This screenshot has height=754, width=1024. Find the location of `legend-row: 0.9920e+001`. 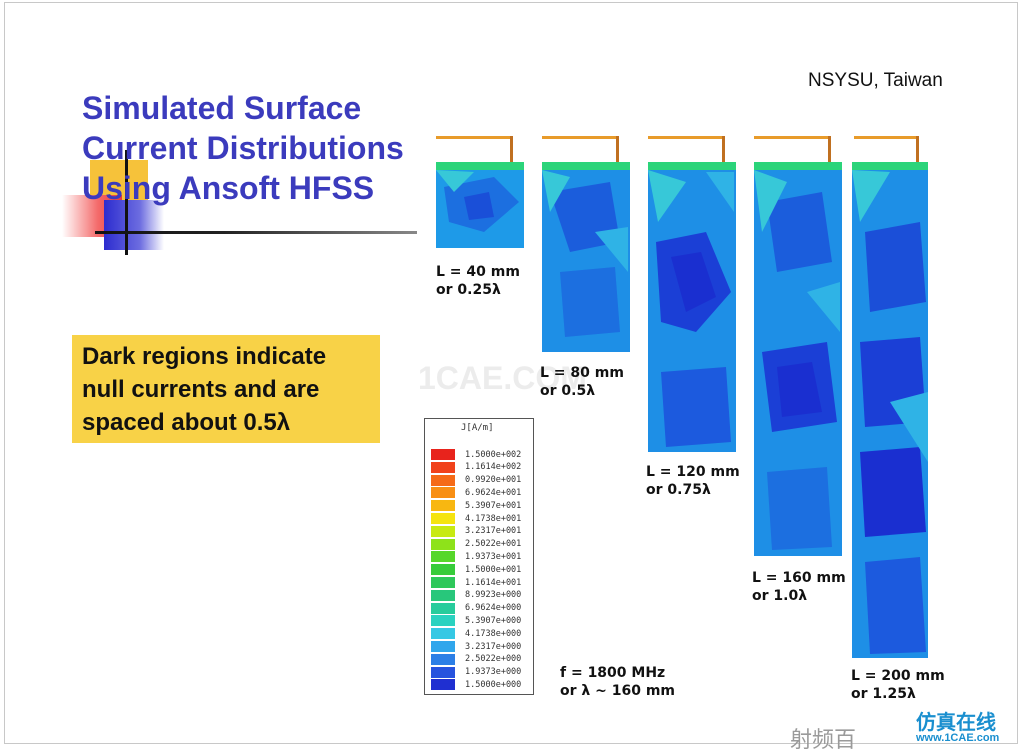

legend-row: 0.9920e+001 is located at coordinates (476, 480).